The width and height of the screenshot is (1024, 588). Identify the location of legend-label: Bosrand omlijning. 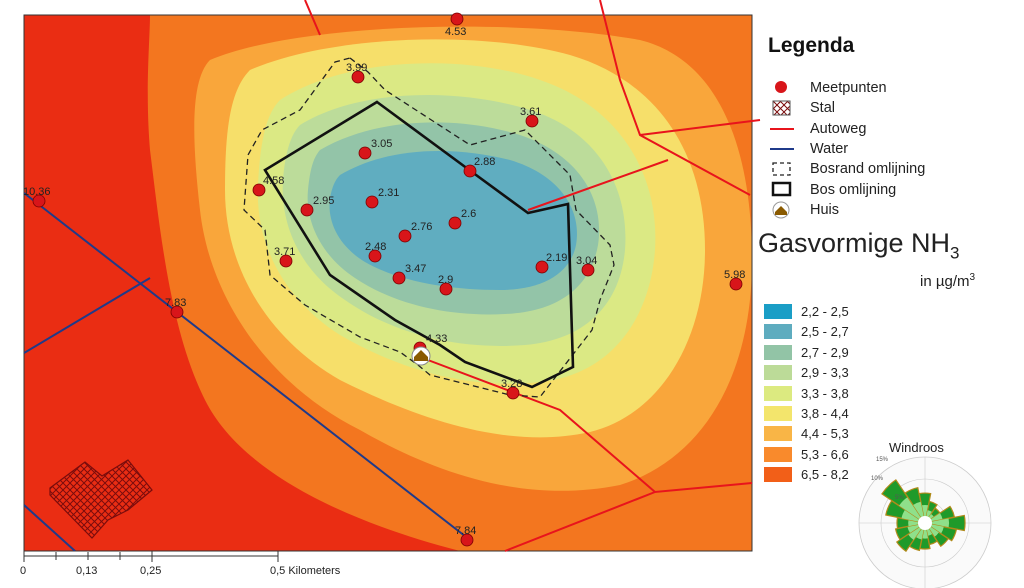
(868, 169).